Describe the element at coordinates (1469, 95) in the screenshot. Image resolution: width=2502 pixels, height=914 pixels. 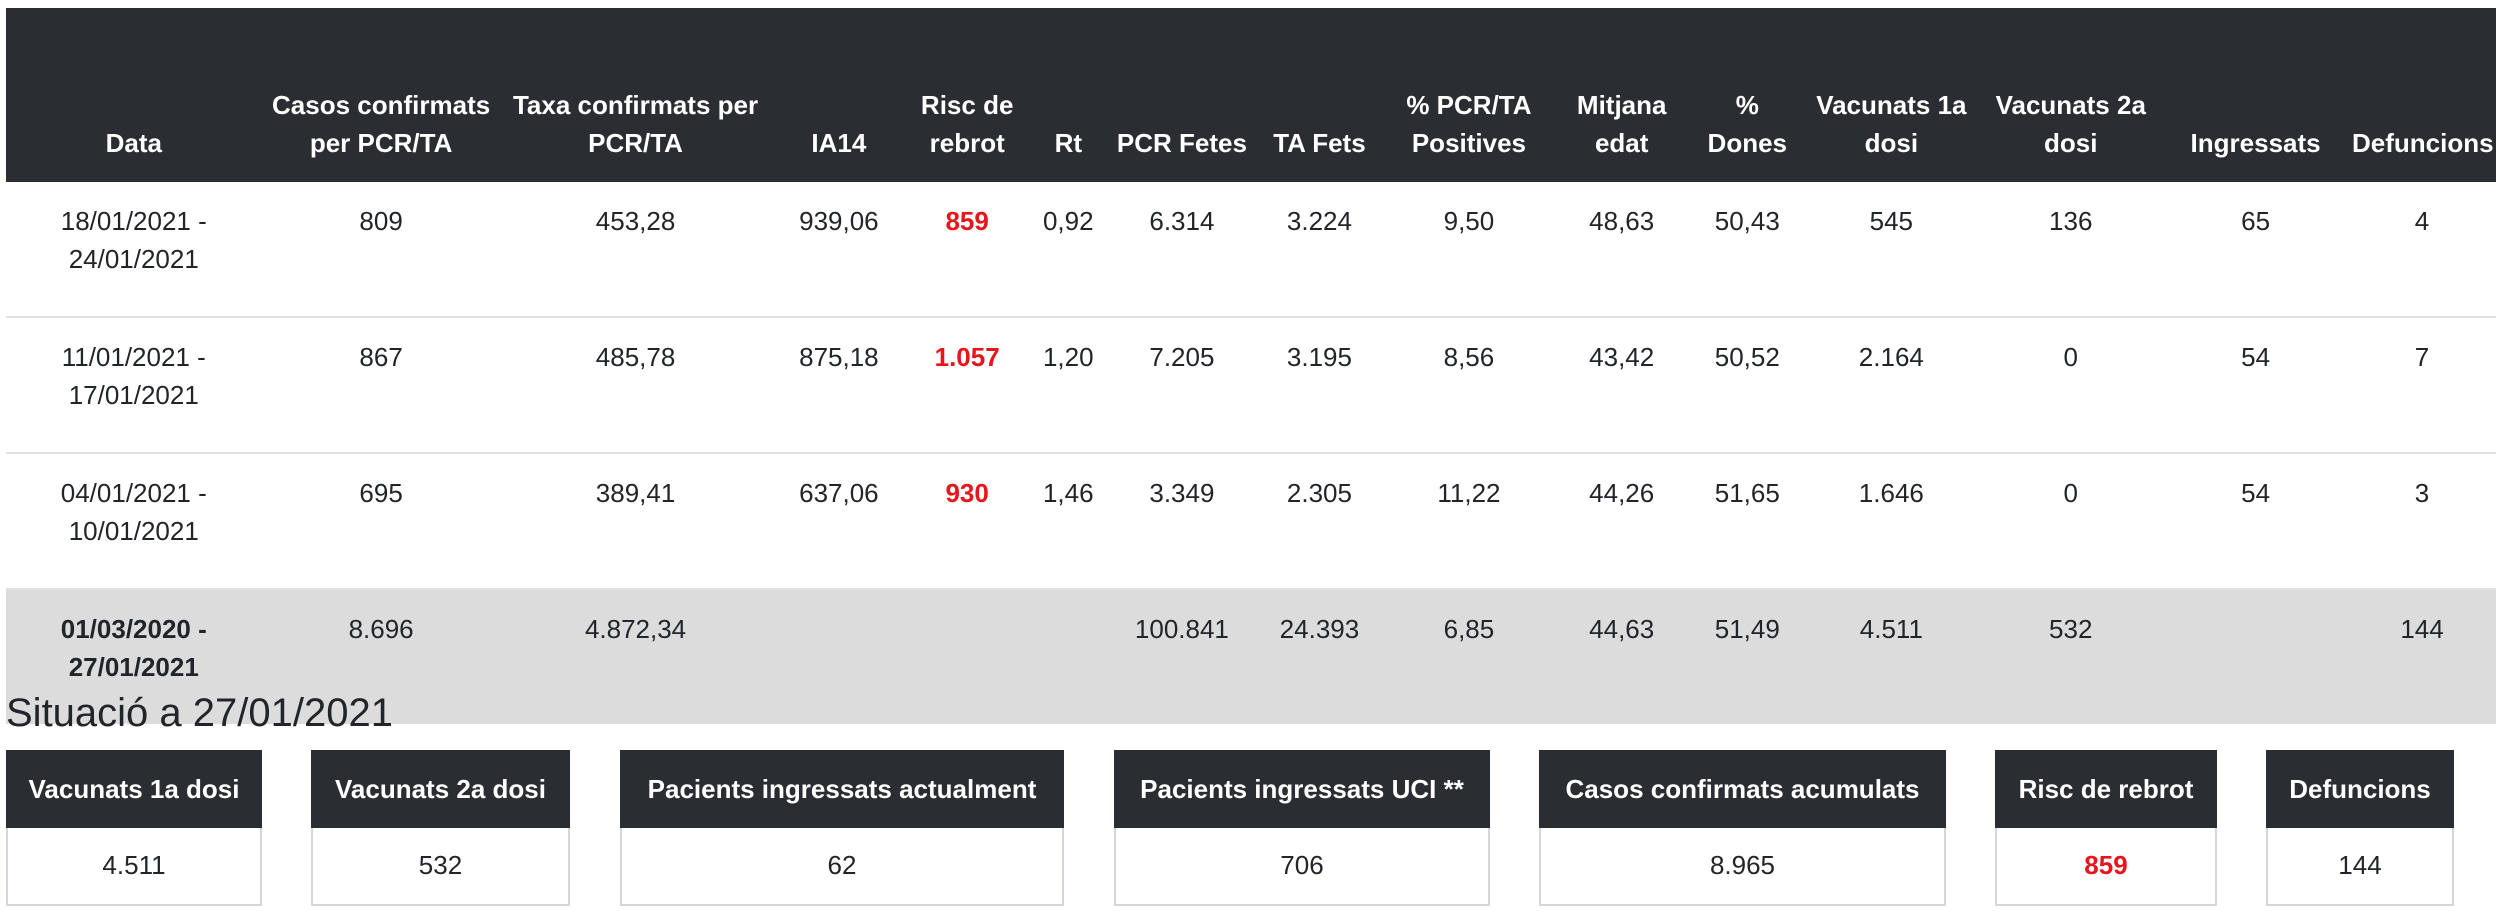
I see `col-header-pct-positives: % PCR/TA Positives` at that location.